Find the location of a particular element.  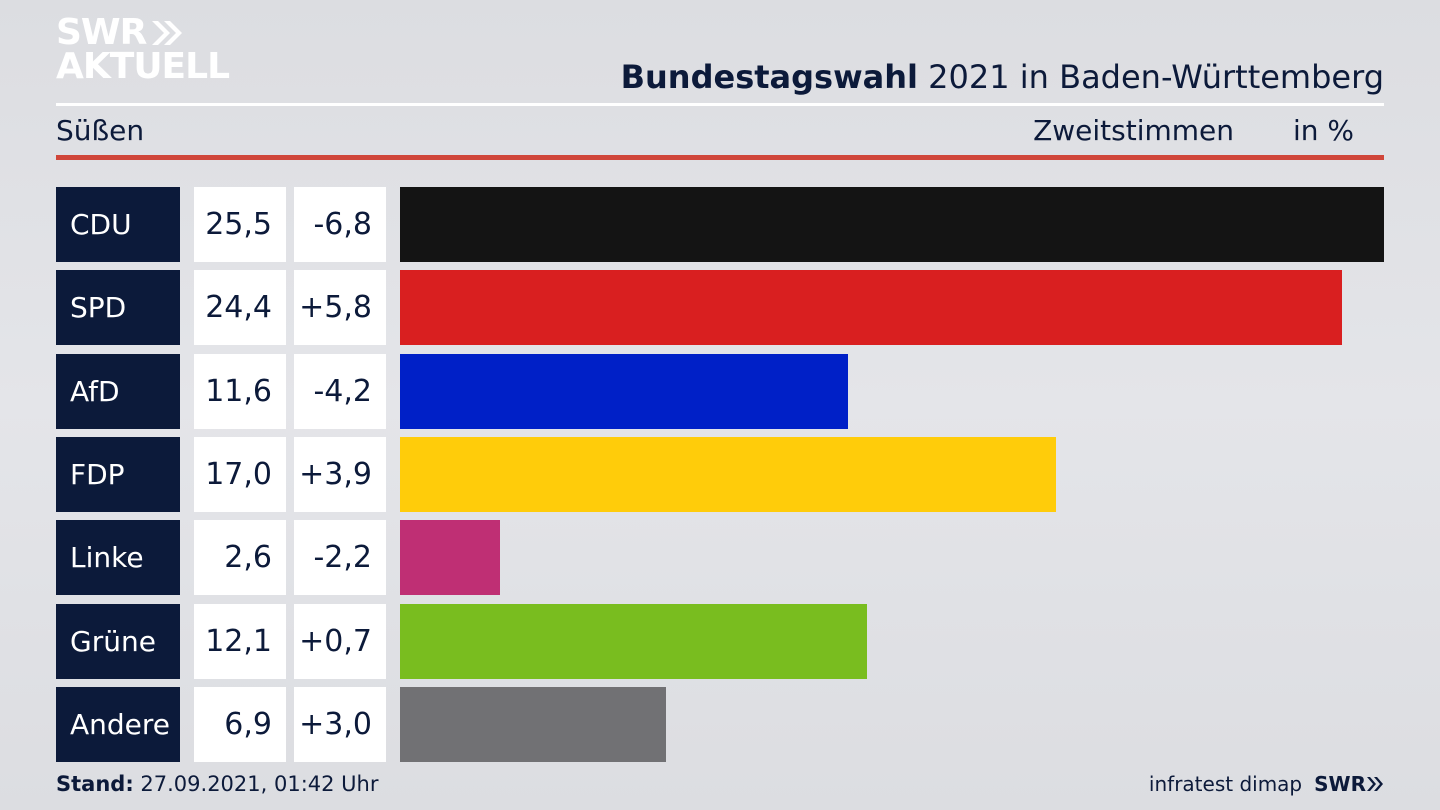

change-label: -6,8 is located at coordinates (340, 224).